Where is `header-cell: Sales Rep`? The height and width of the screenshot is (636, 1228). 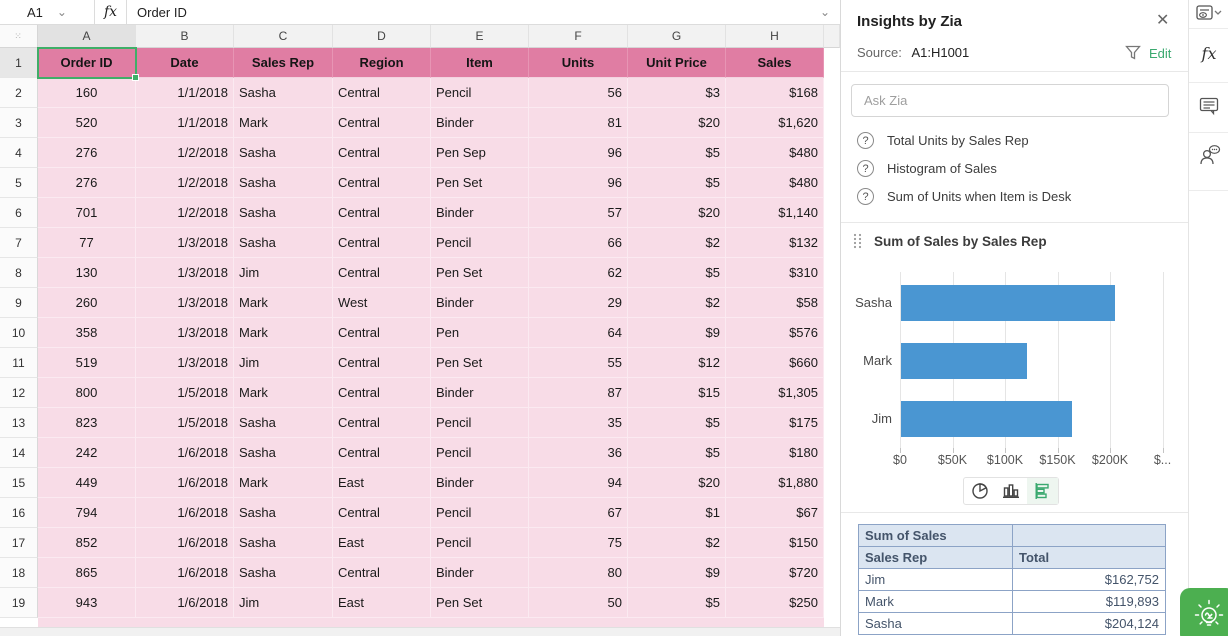 header-cell: Sales Rep is located at coordinates (283, 63).